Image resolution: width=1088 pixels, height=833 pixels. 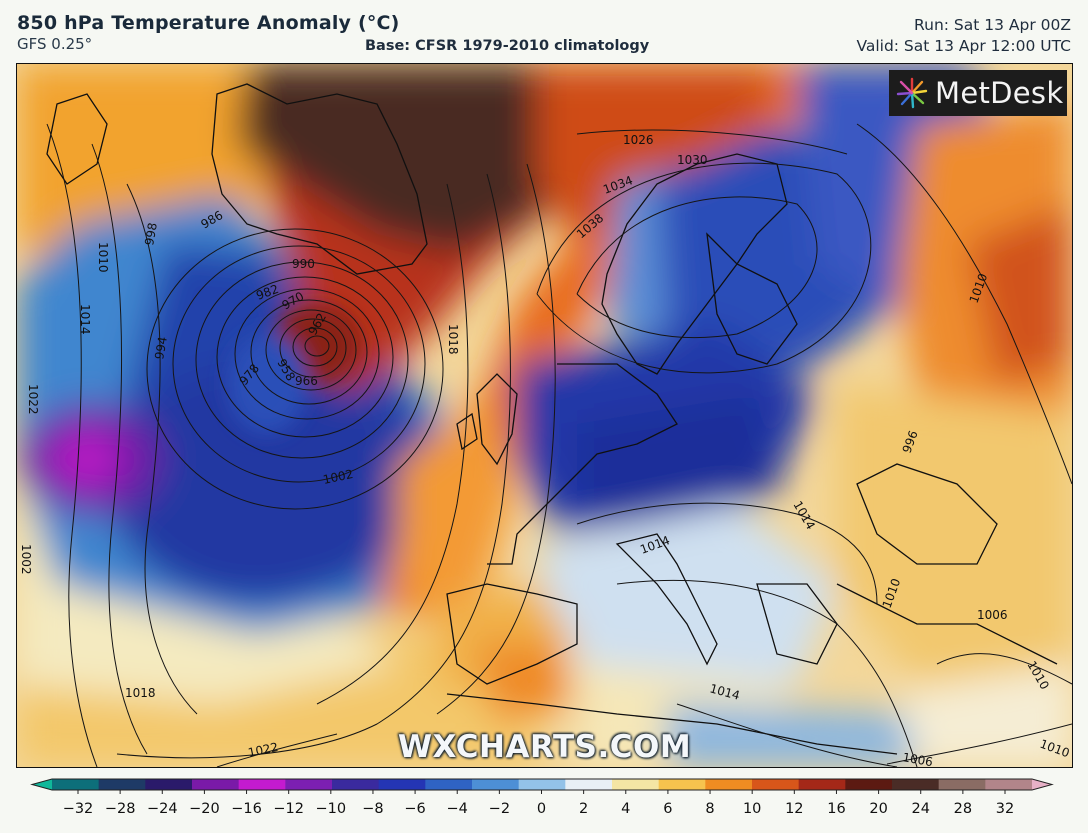 I want to click on metdesk-logo: MetDesk, so click(x=978, y=93).